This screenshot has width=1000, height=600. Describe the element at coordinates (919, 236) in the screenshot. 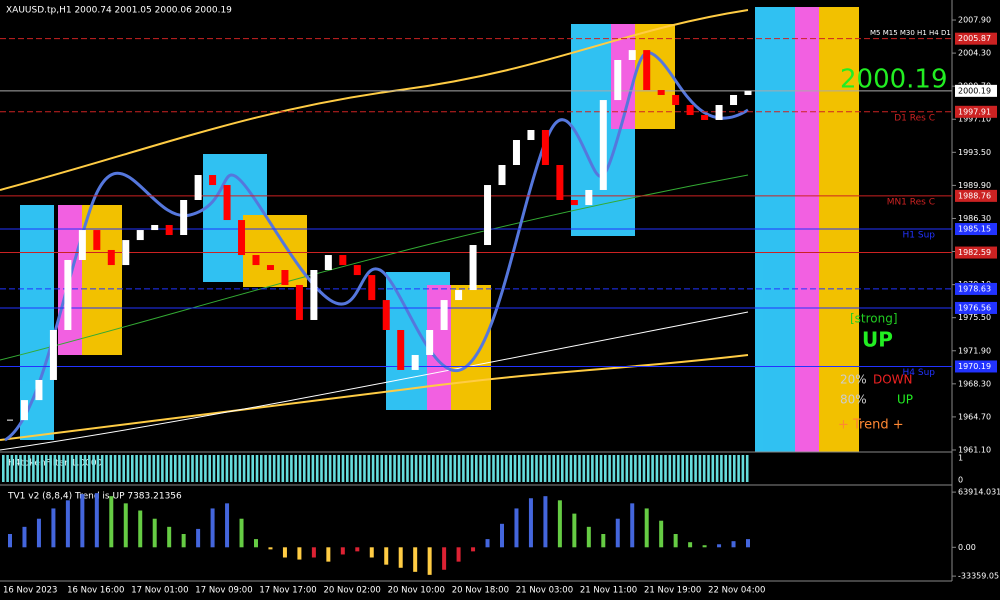

I see `level-text: H1 Sup` at that location.